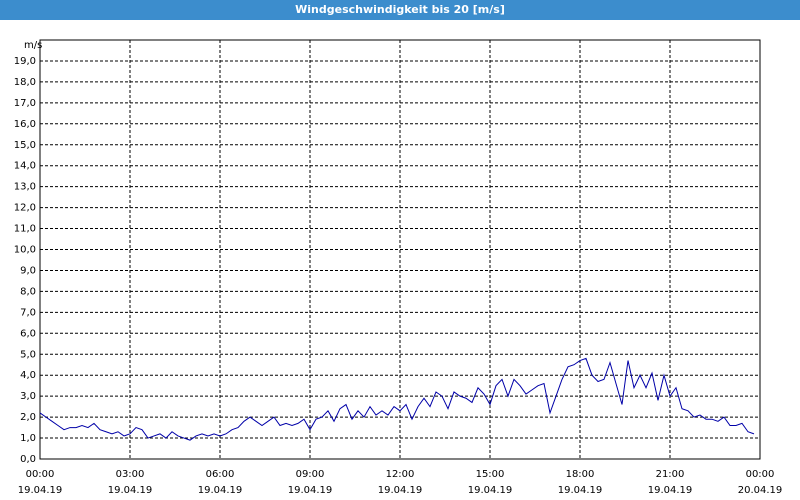 This screenshot has height=500, width=800. Describe the element at coordinates (25, 61) in the screenshot. I see `y-tick-label: 19,0` at that location.